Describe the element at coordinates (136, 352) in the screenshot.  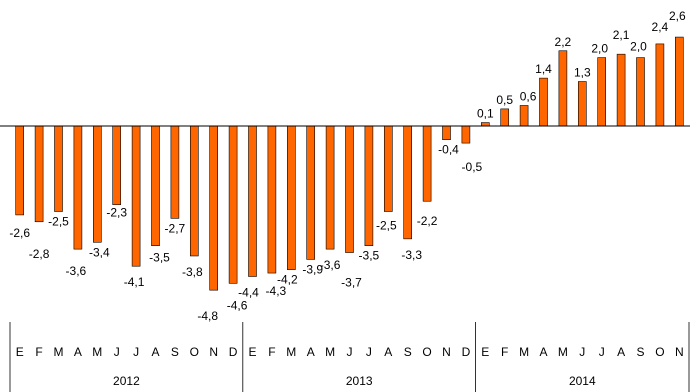
I see `month-label-7: J` at that location.